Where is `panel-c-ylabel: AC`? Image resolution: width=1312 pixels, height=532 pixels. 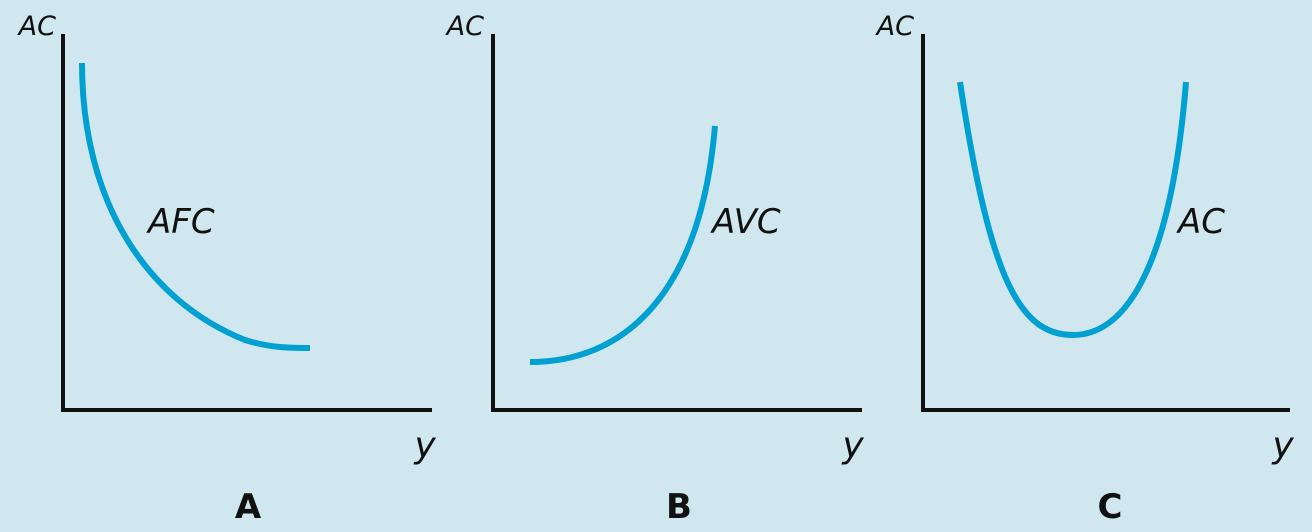 panel-c-ylabel: AC is located at coordinates (894, 26).